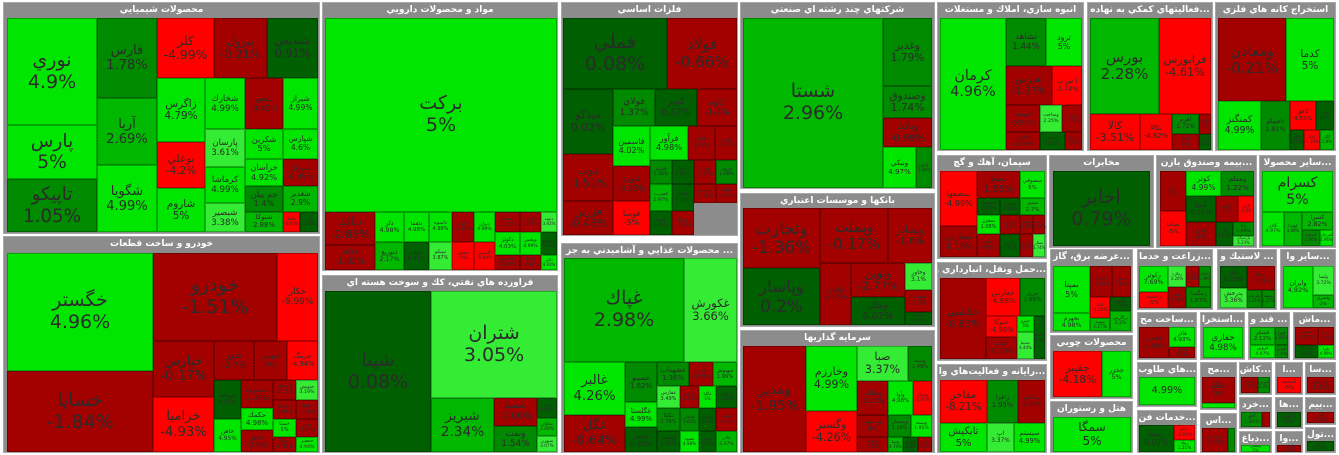  Describe the element at coordinates (494, 344) in the screenshot. I see `stock-tile: شتران 3.05%` at that location.